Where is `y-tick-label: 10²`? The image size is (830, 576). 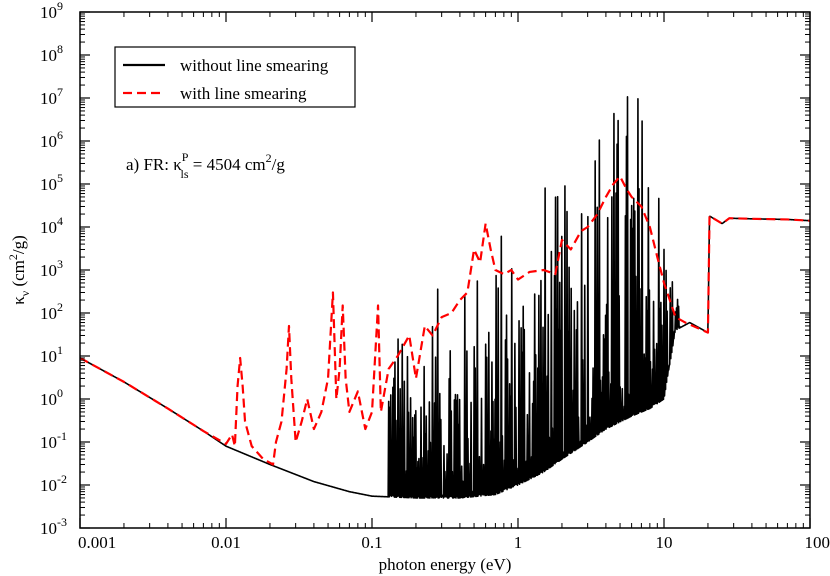
y-tick-label: 10² is located at coordinates (51, 311).